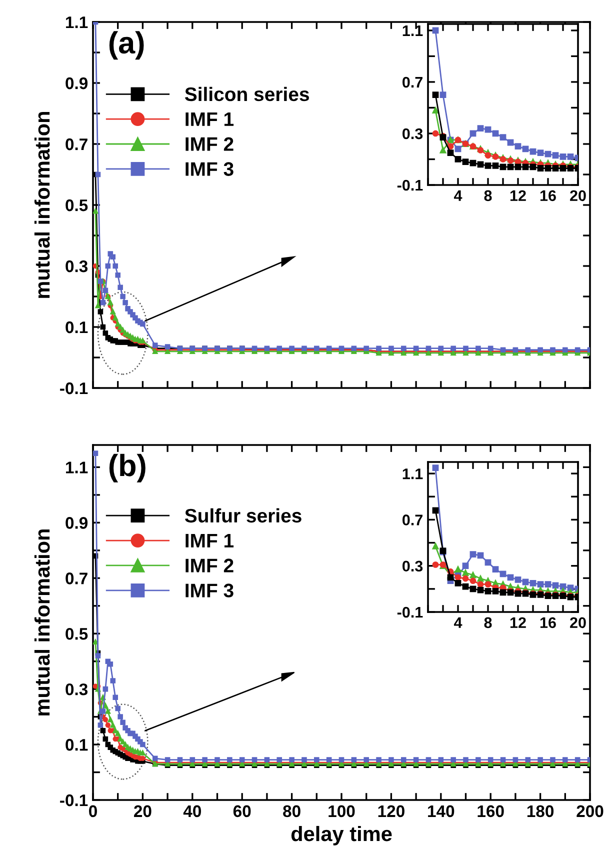 The width and height of the screenshot is (605, 867). I want to click on x-tick-label: 80, so click(291, 811).